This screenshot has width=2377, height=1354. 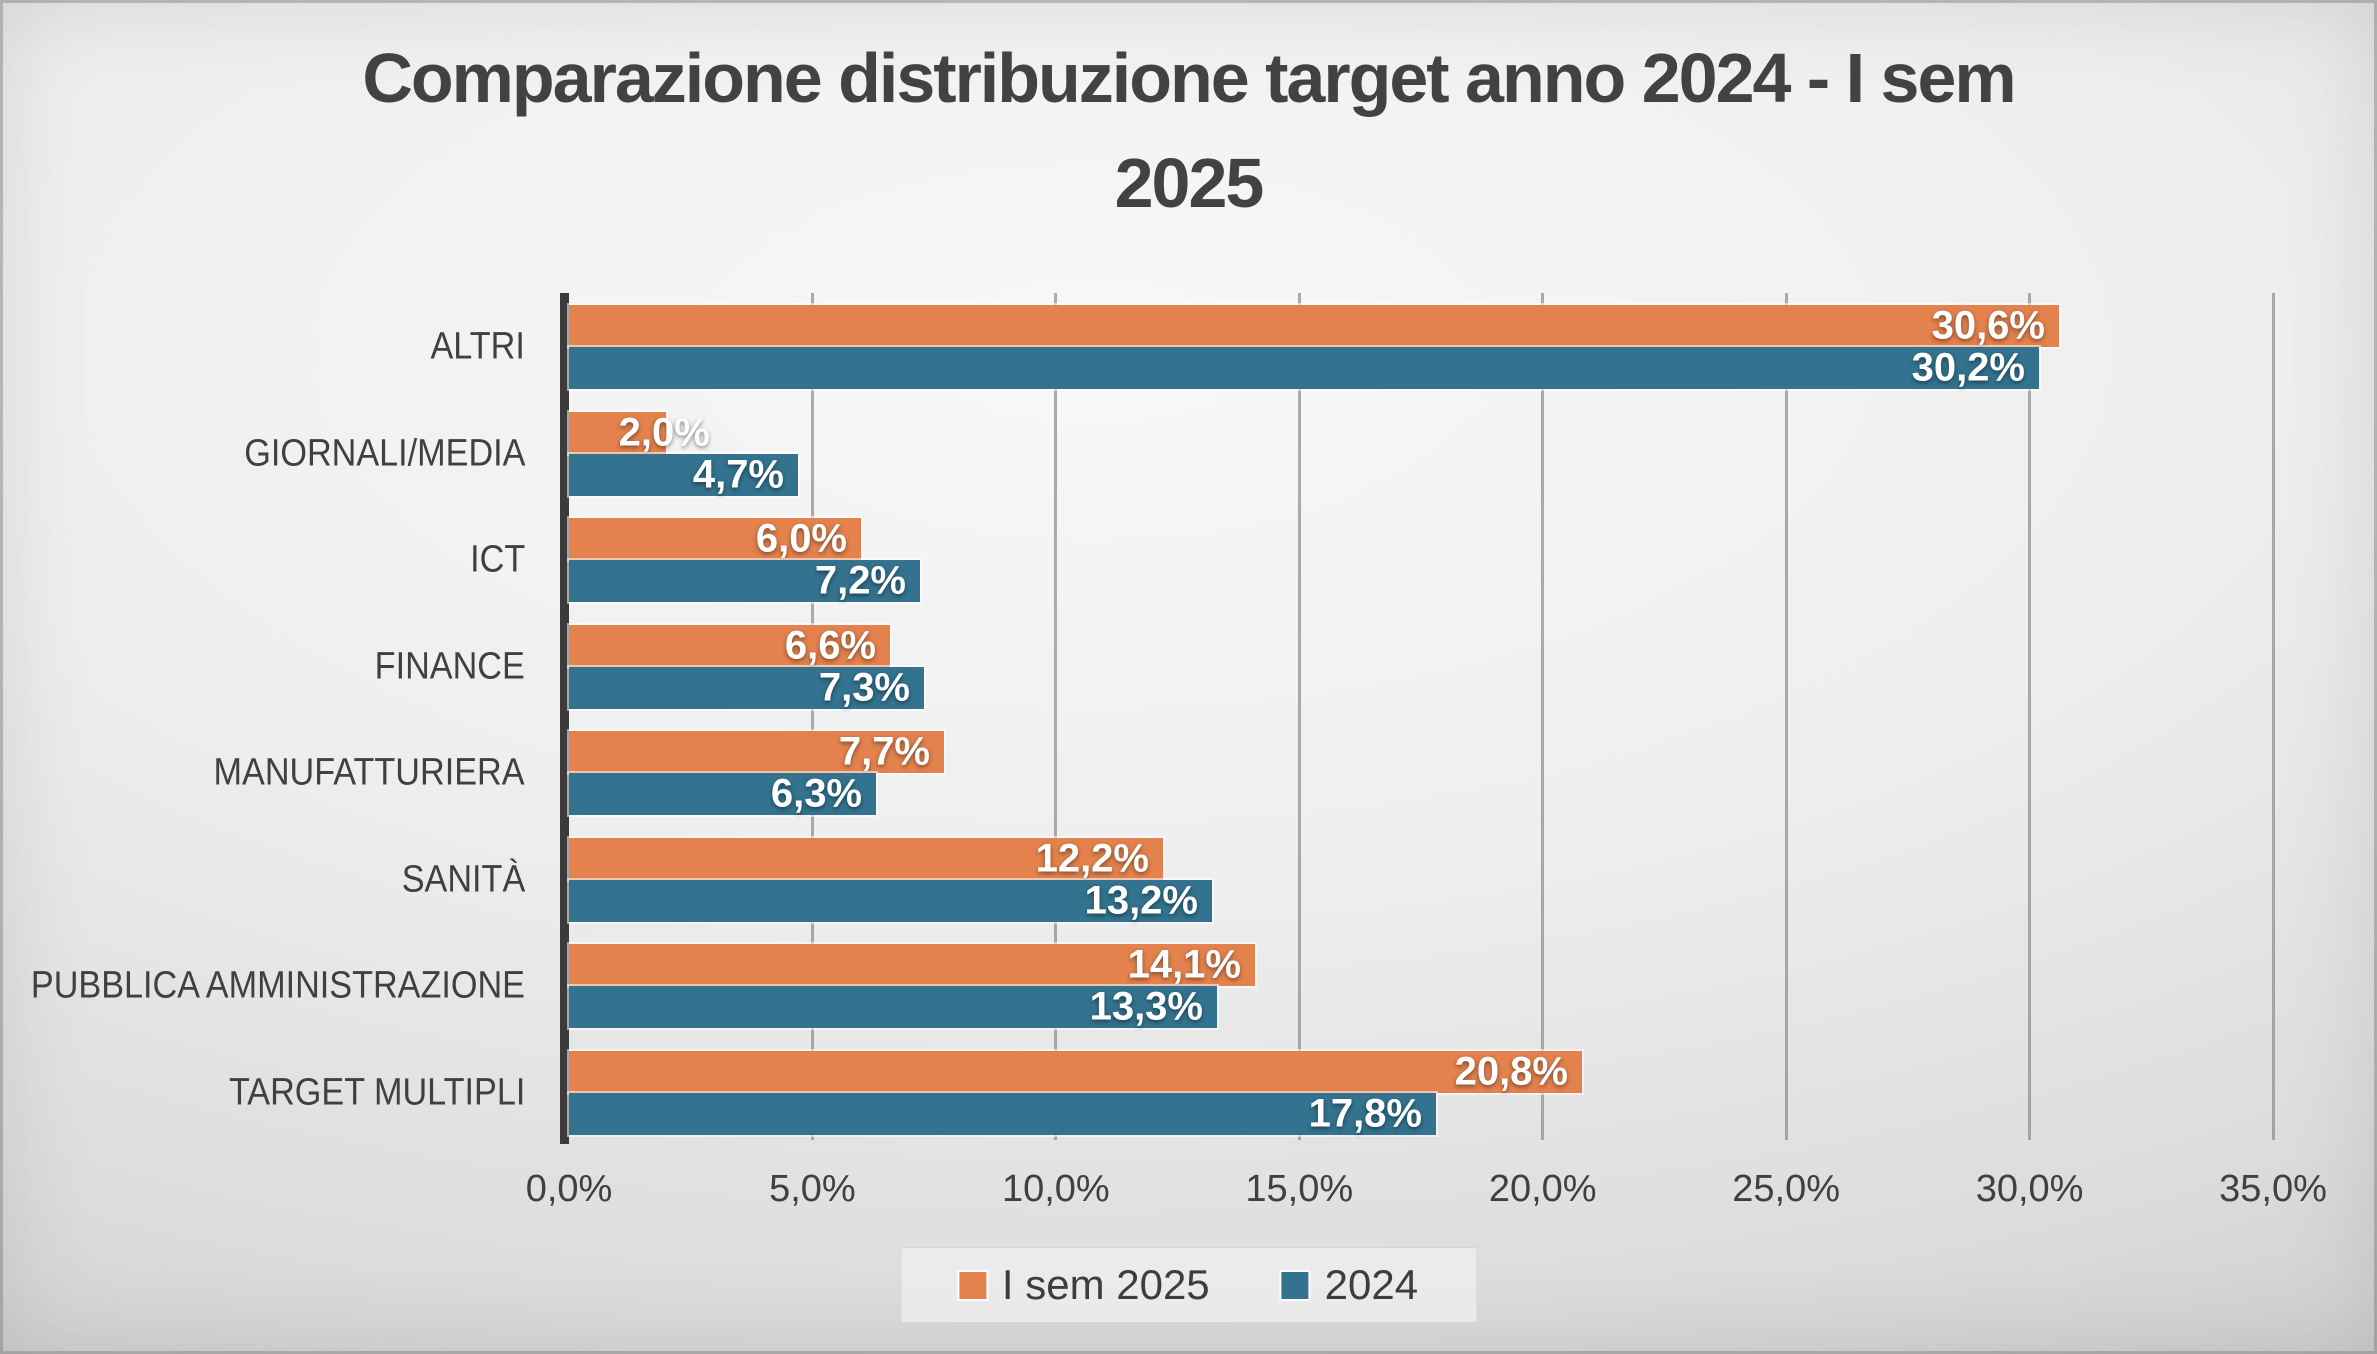 What do you see at coordinates (1542, 1189) in the screenshot?
I see `x-tick-label: 20,0%` at bounding box center [1542, 1189].